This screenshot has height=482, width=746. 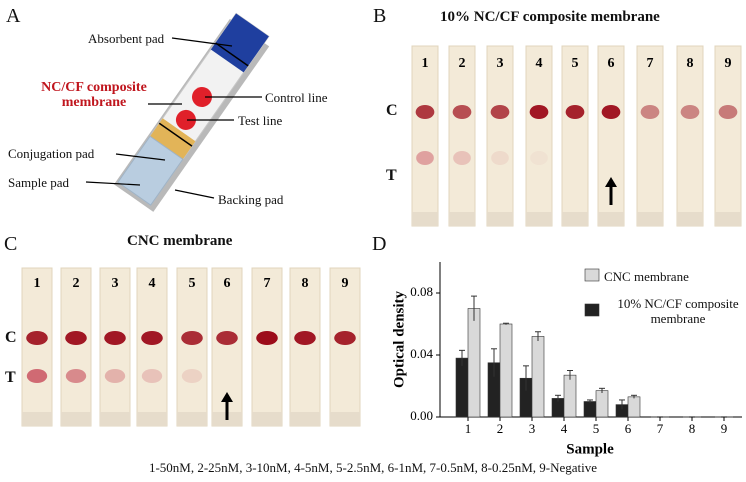 I want to click on x-tick-label: 4, so click(x=564, y=428).